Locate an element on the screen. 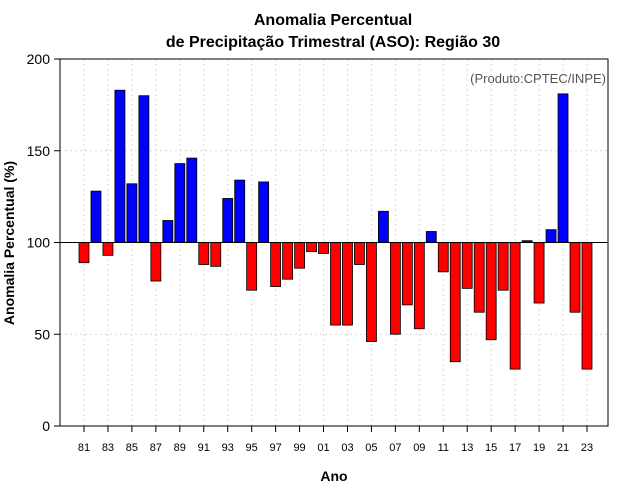 The image size is (640, 500). y-tick-label-4: 200 is located at coordinates (39, 59).